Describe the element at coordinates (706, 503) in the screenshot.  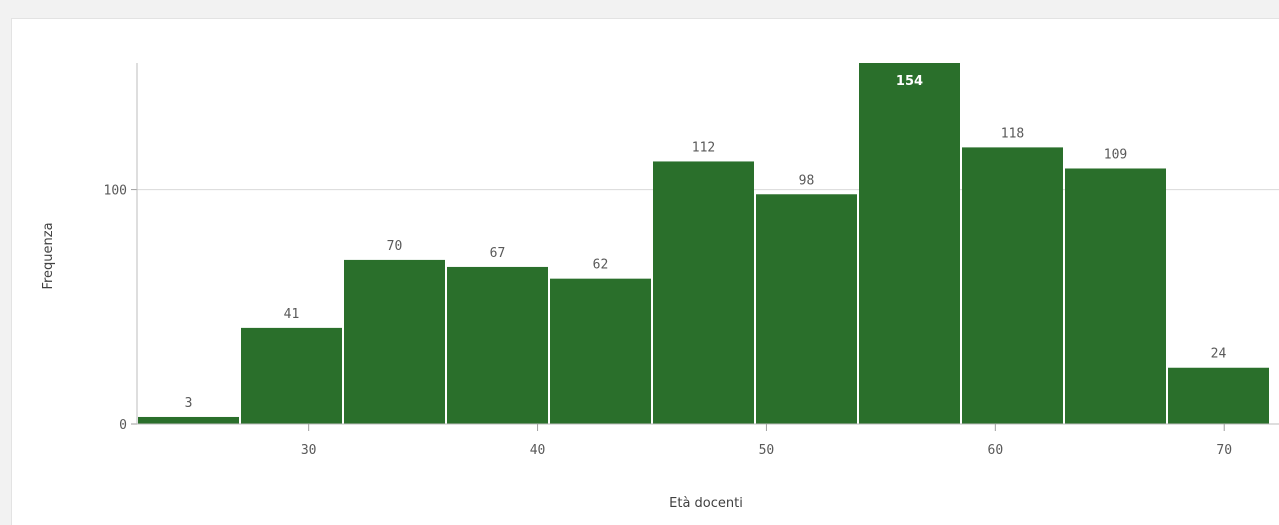
I see `x-axis-title: Età docenti` at that location.